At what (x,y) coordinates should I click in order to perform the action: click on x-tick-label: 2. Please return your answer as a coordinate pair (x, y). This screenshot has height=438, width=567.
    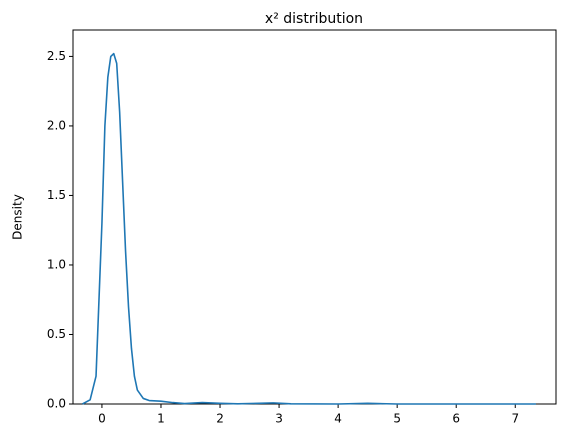
    Looking at the image, I should click on (220, 419).